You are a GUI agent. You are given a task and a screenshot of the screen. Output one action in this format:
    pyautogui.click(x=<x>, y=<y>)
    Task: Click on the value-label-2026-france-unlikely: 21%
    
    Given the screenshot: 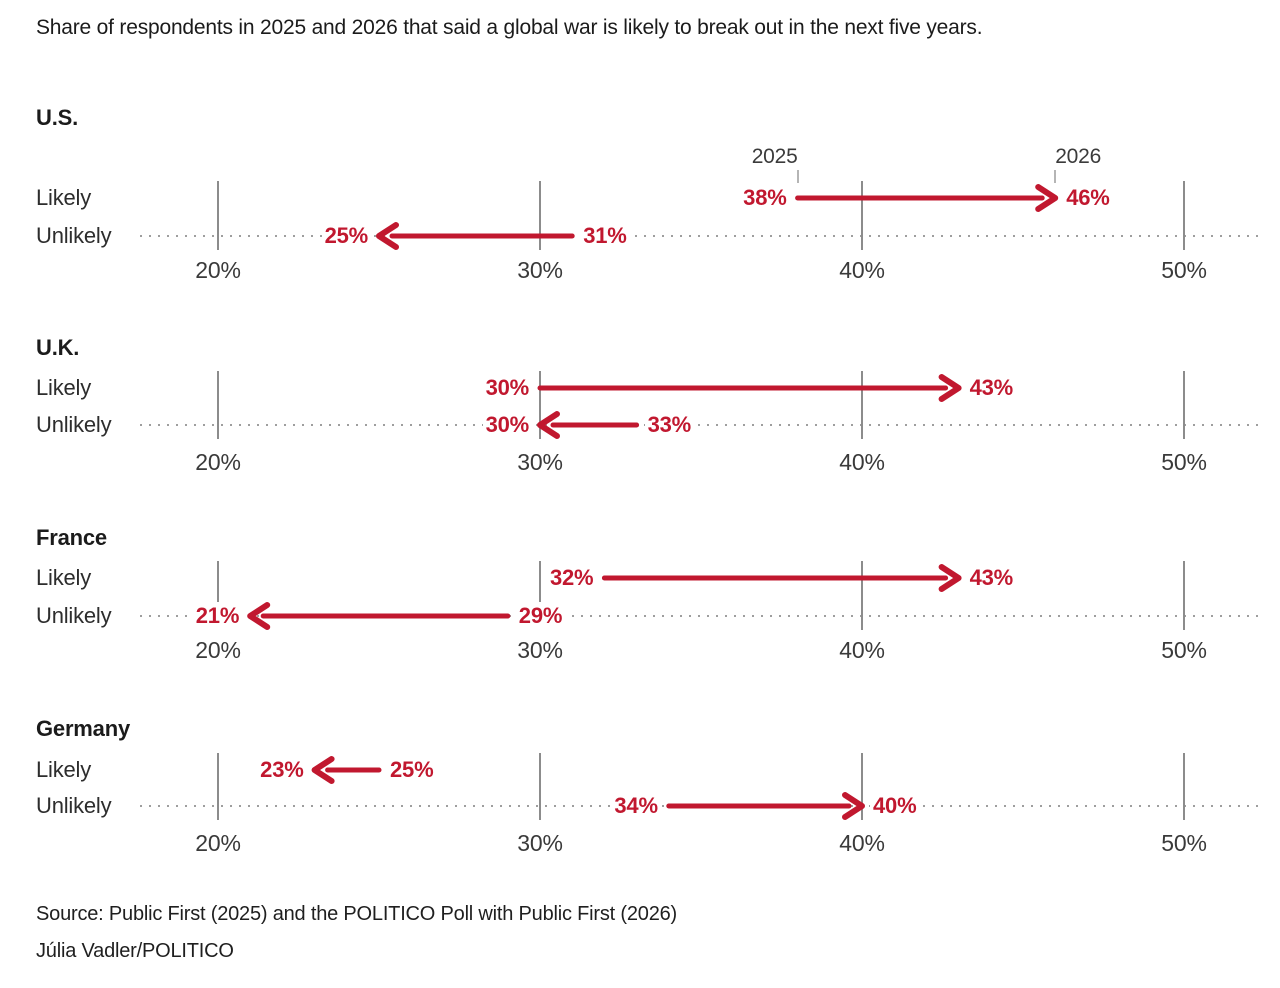 What is the action you would take?
    pyautogui.click(x=217, y=616)
    